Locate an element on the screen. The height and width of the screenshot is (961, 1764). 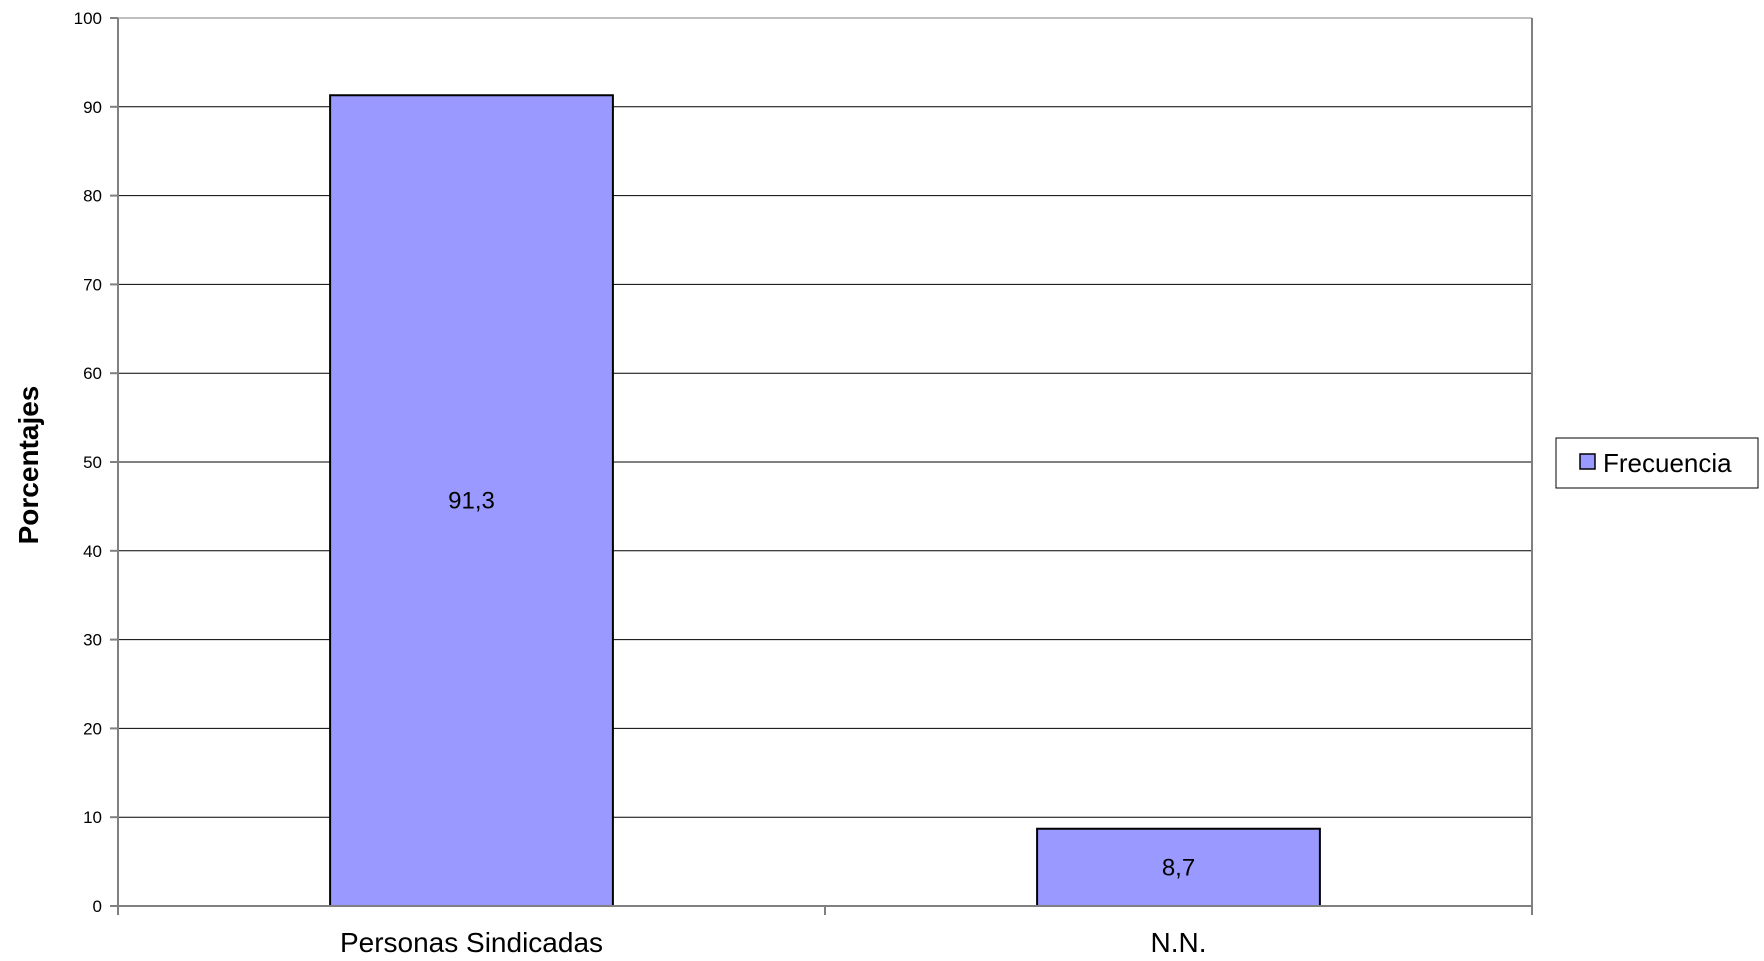
y-tick-labels: 0 10 20 30 40 50 60 70 80 90 100 is located at coordinates (88, 462).